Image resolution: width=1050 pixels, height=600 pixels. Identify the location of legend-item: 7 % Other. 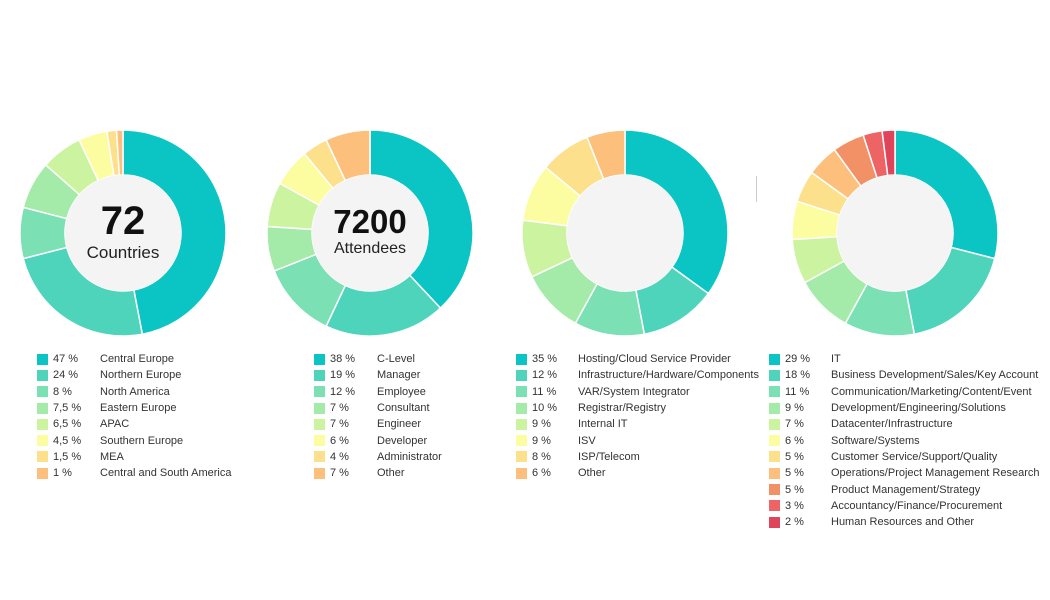
(378, 473).